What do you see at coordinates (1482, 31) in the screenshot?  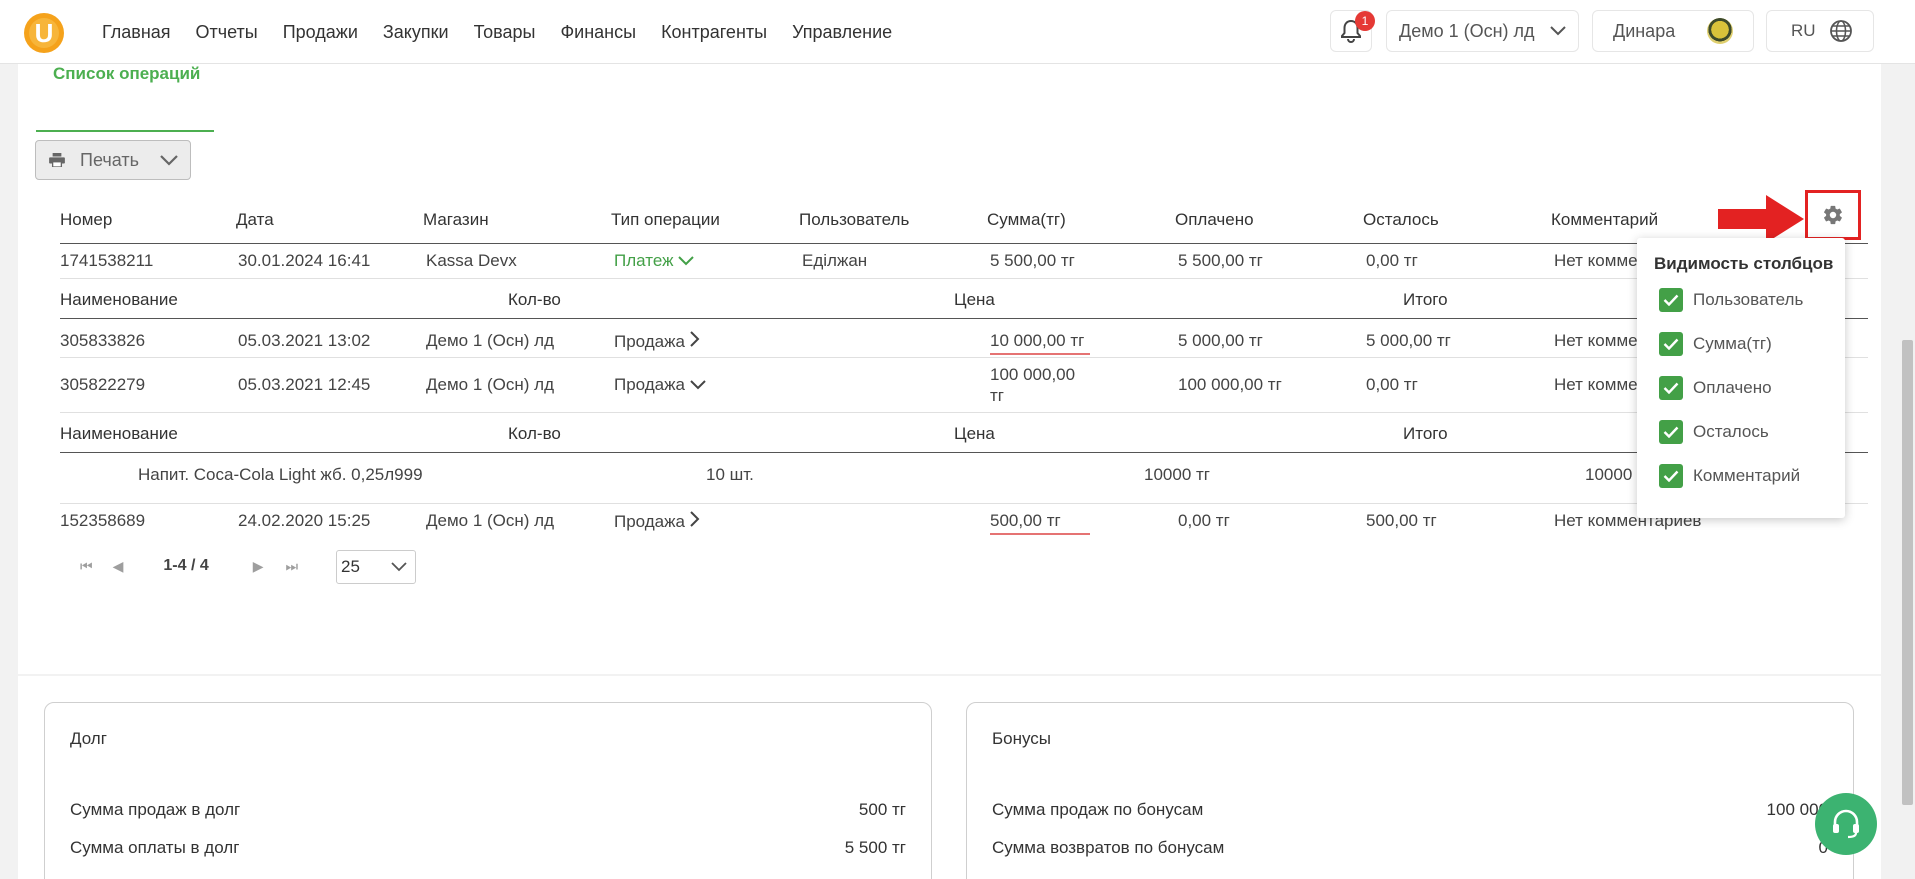 I see `store-selector: Демо 1 (Осн) лд` at bounding box center [1482, 31].